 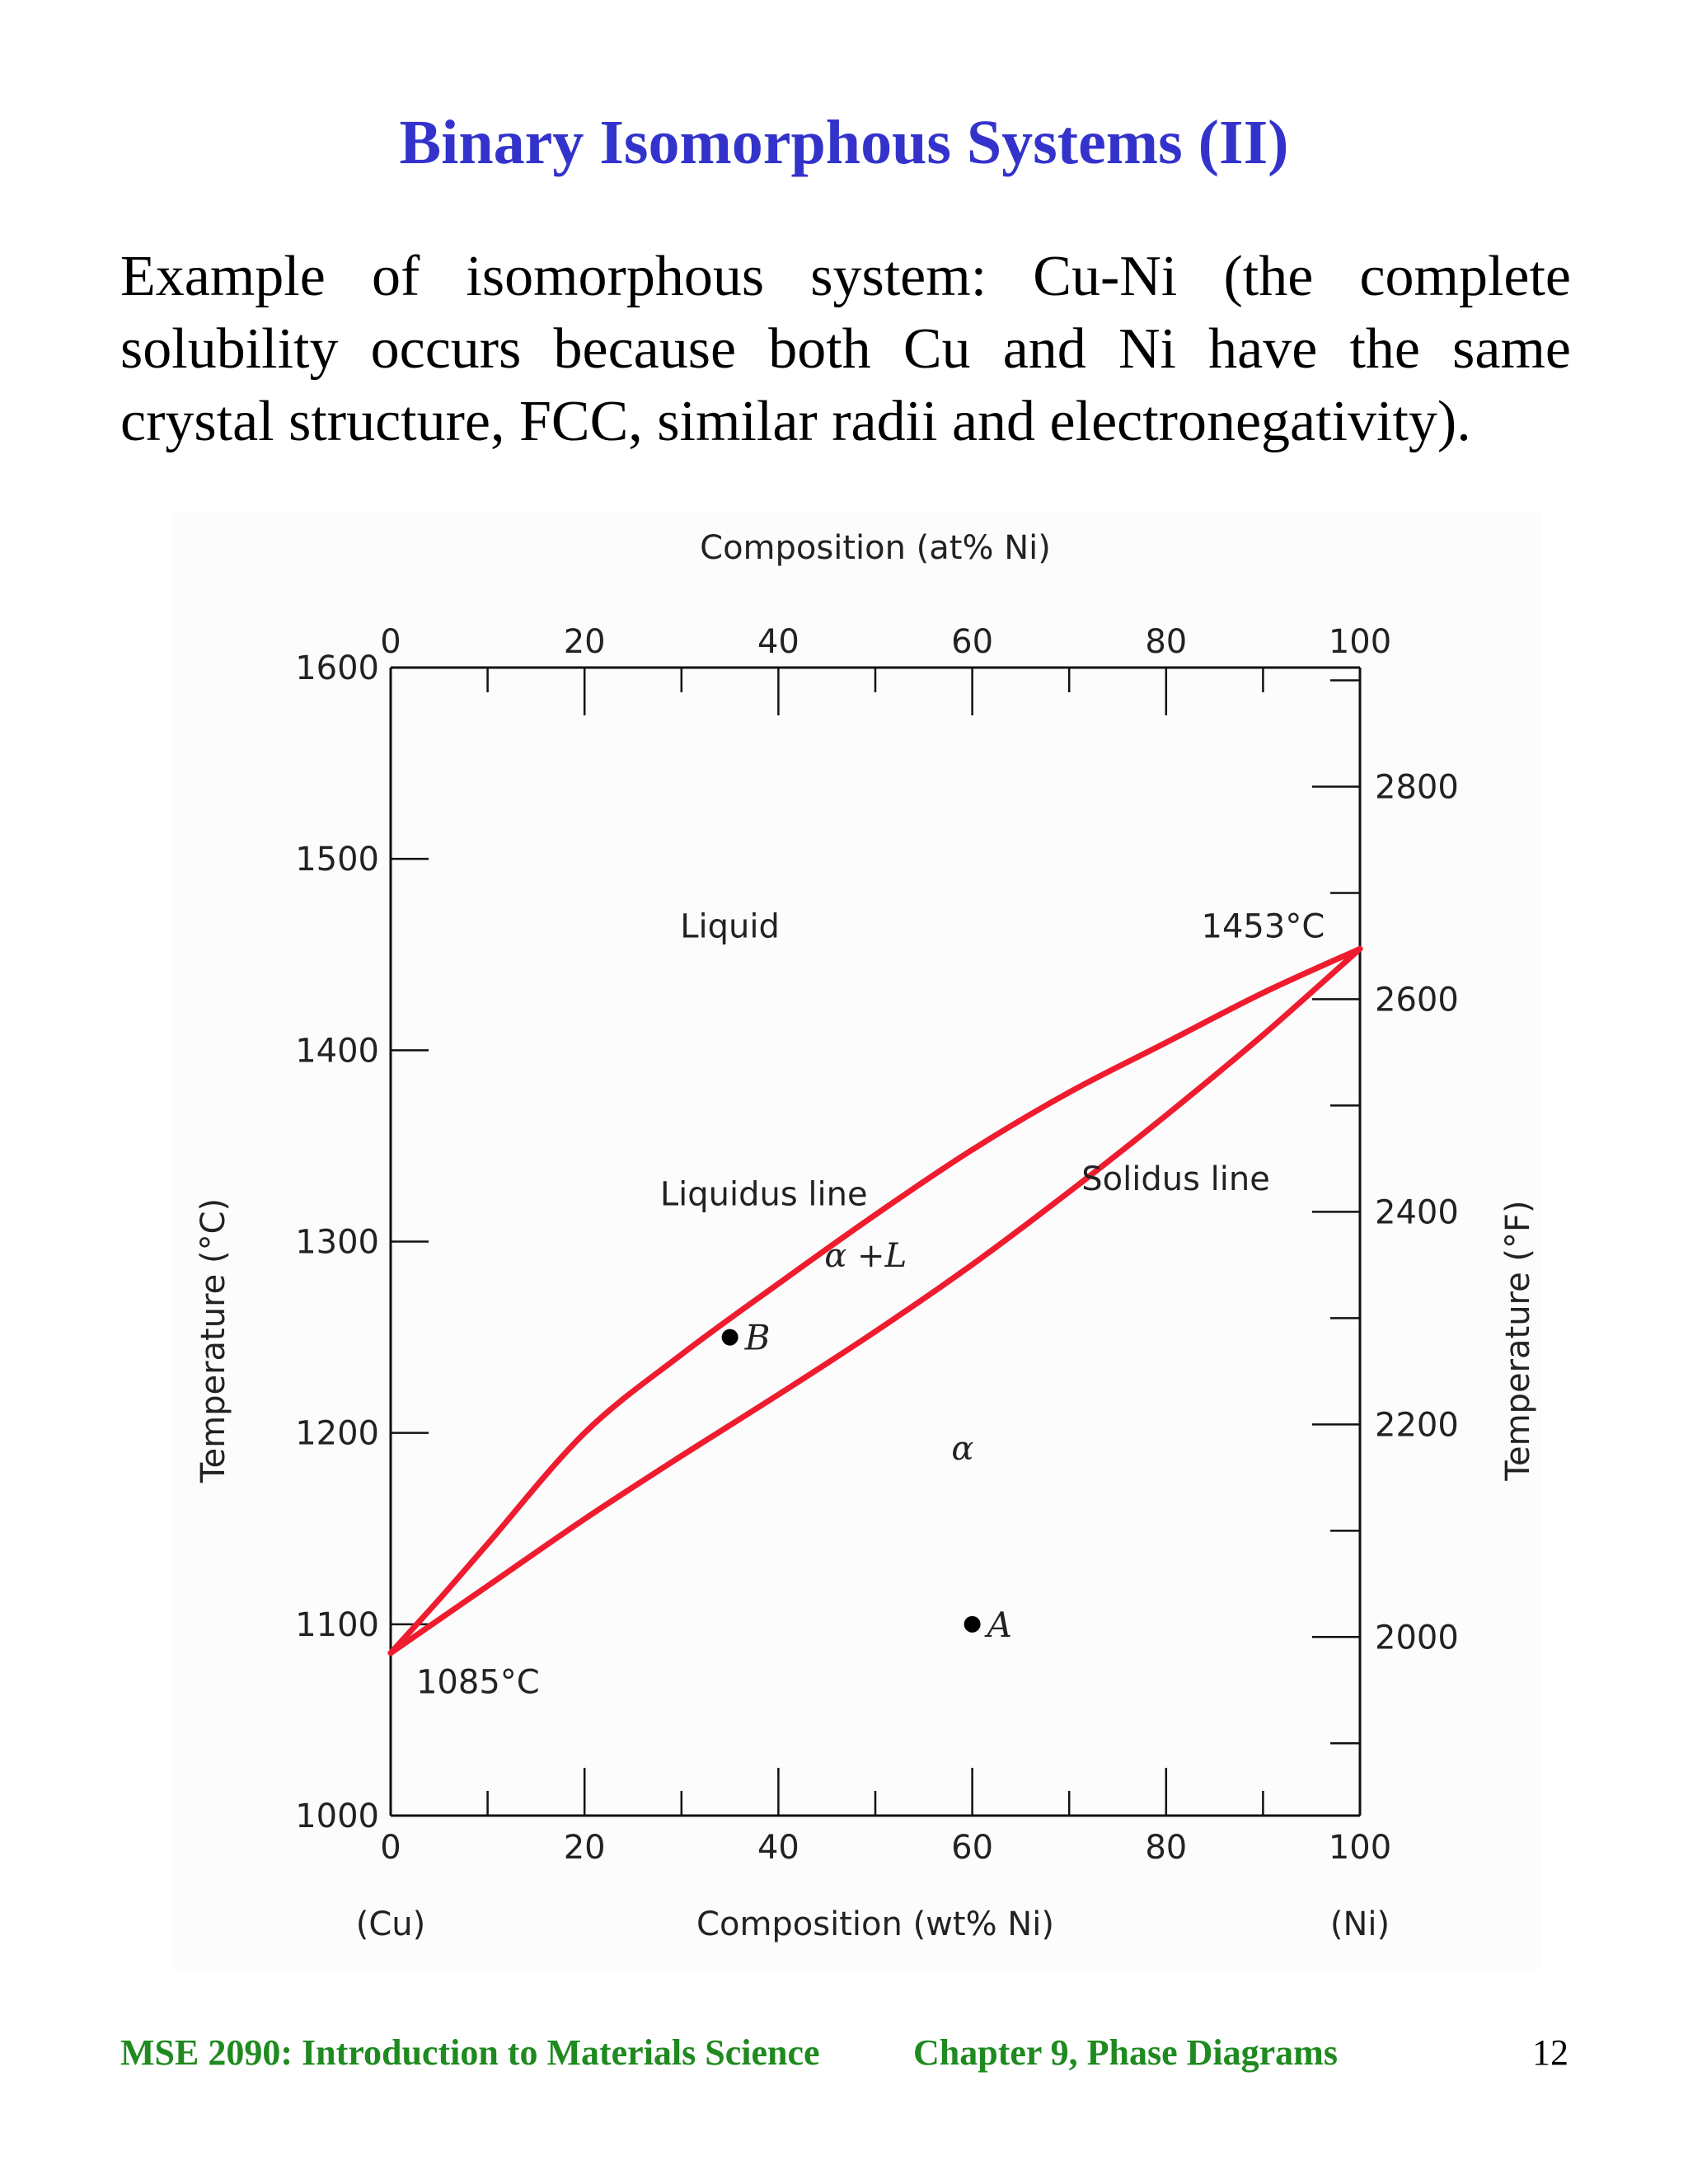 What do you see at coordinates (876, 548) in the screenshot?
I see `x-axis-title-top: Composition (at% Ni)` at bounding box center [876, 548].